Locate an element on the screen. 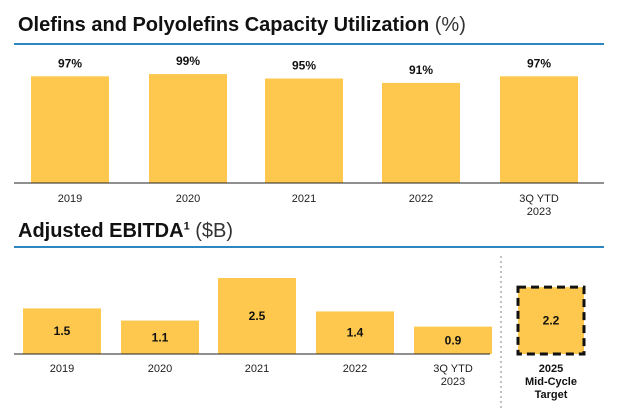  chart-unit: (%) is located at coordinates (450, 25).